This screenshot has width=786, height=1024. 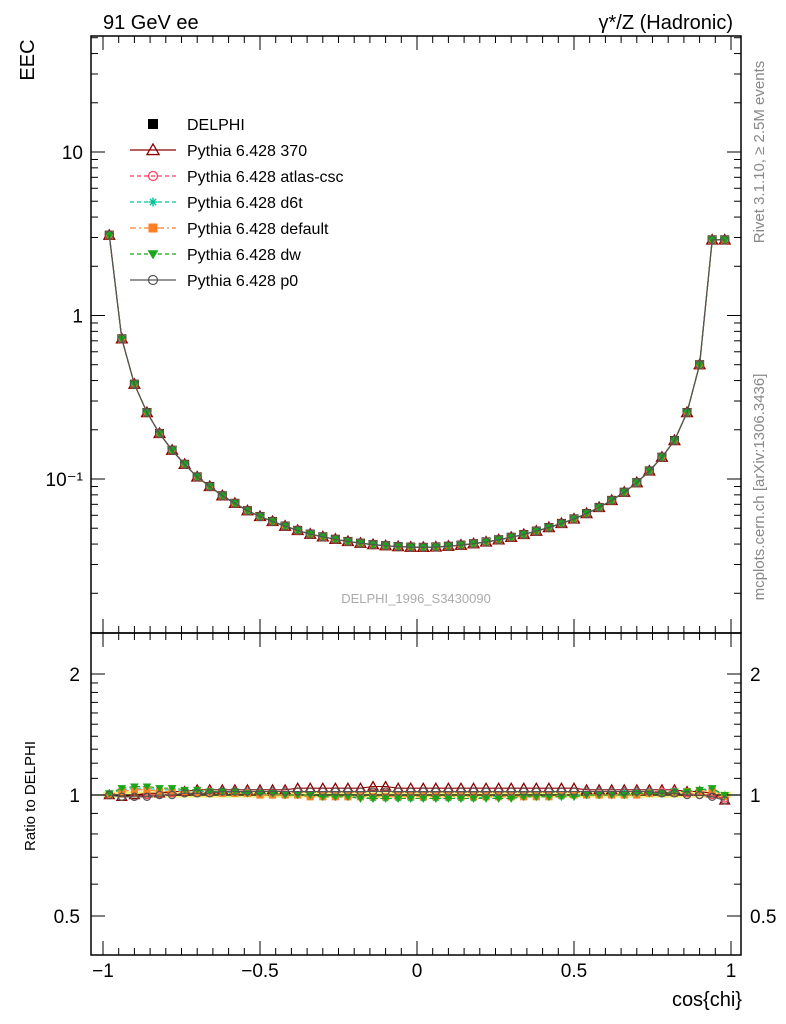 I want to click on main-y-axis-label: EEC, so click(x=28, y=59).